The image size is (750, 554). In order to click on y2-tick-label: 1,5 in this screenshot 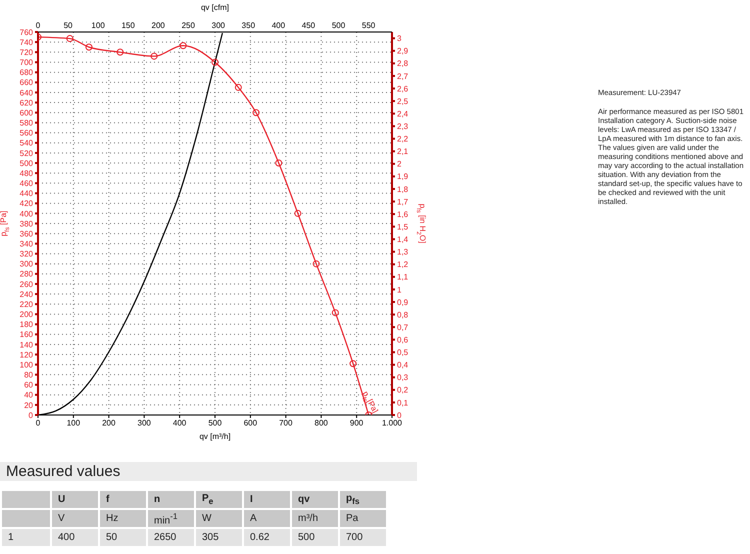, I will do `click(403, 227)`.